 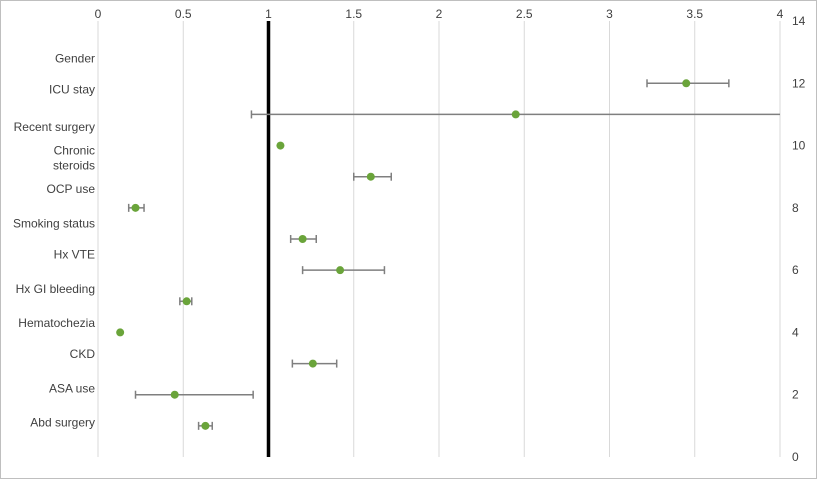 I want to click on x-tick-label: 0, so click(x=98, y=14).